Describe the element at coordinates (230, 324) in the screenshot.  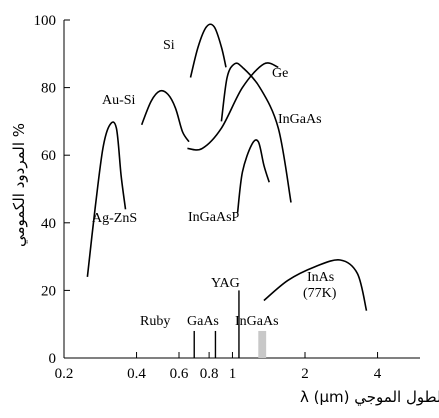
I see `markers` at that location.